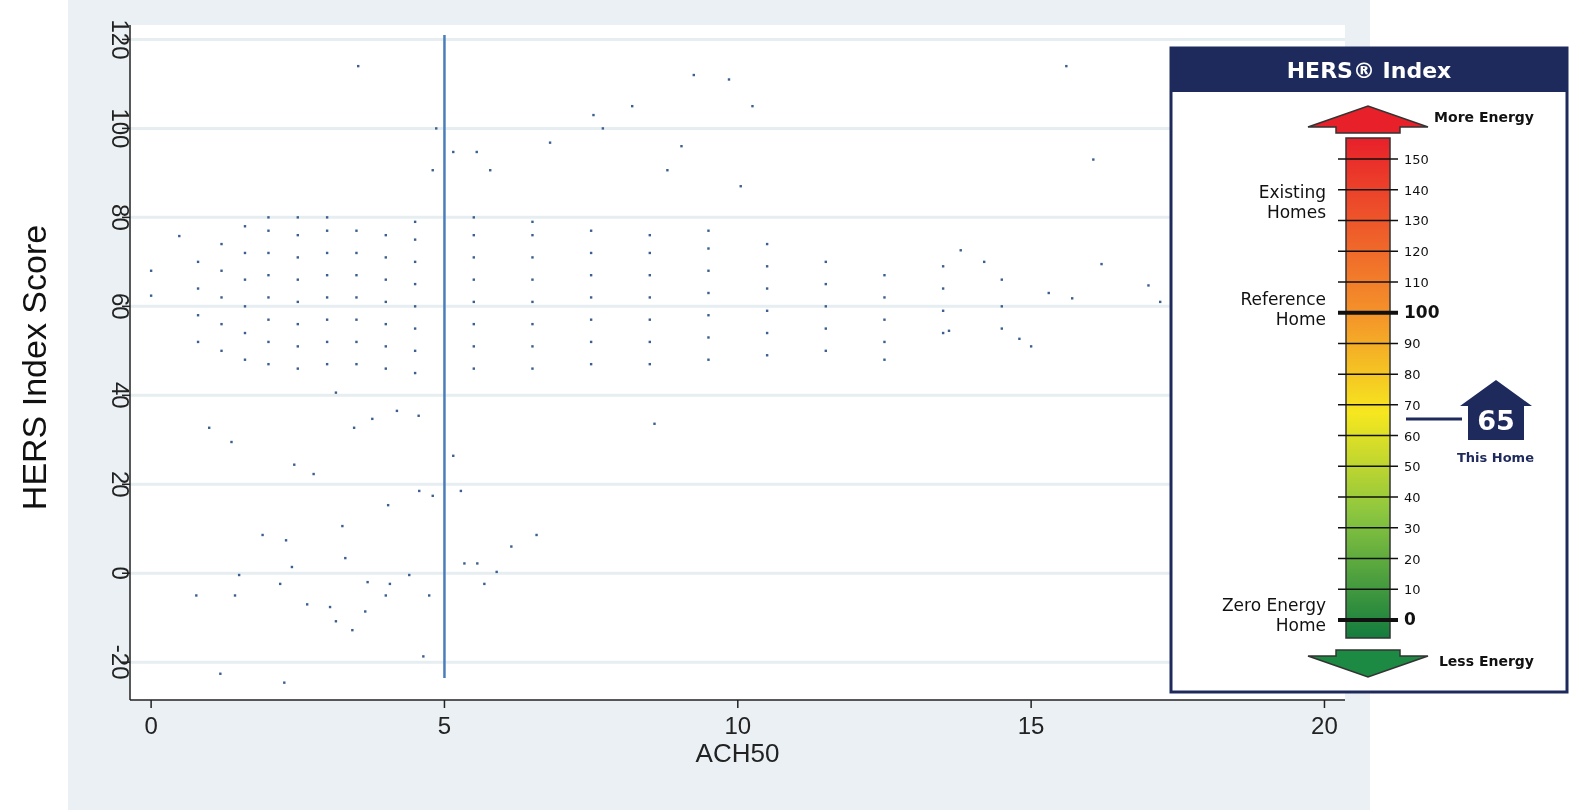 This screenshot has height=810, width=1569. Describe the element at coordinates (444, 725) in the screenshot. I see `x-tick-label: 5` at that location.